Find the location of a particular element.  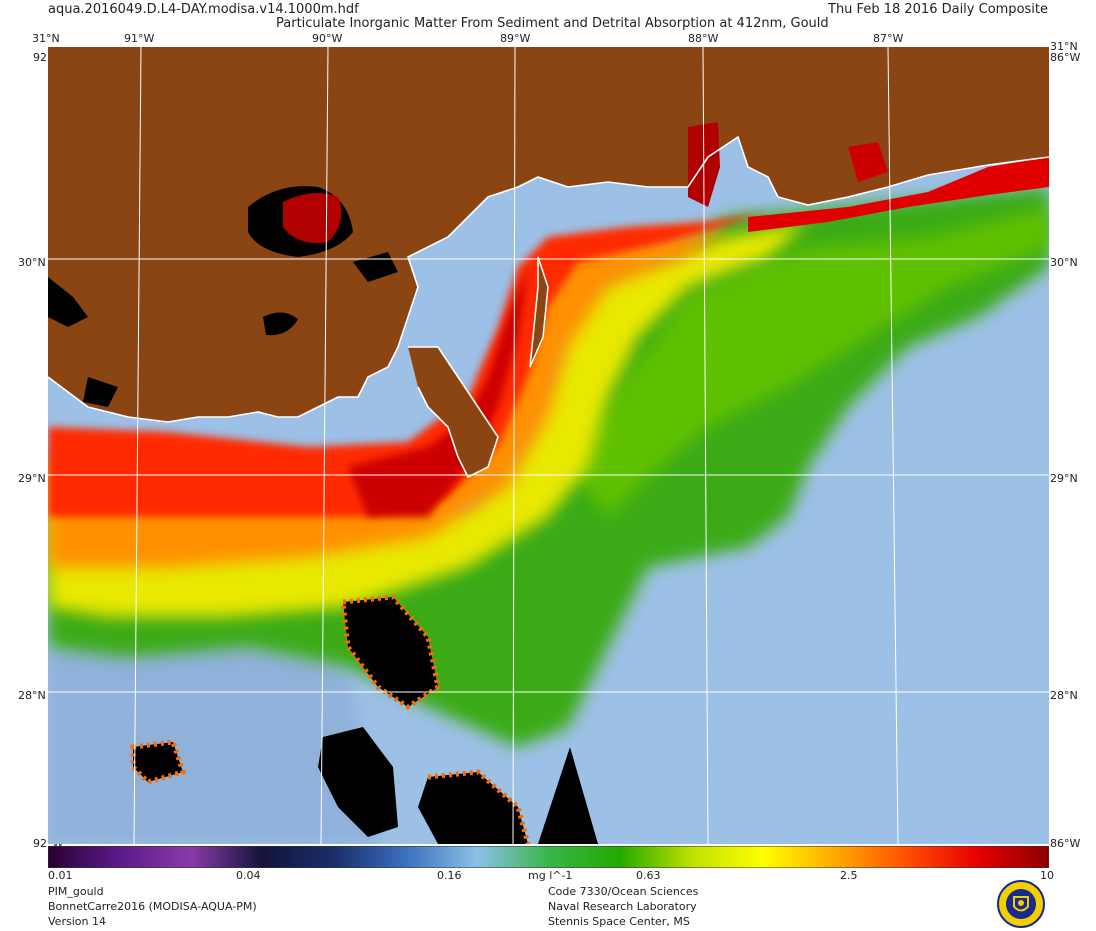

river-delta is located at coordinates (453, 412).